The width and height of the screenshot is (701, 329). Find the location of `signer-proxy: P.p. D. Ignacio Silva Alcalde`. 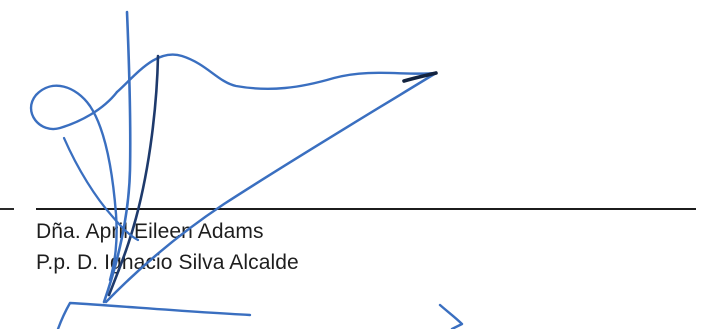

signer-proxy: P.p. D. Ignacio Silva Alcalde is located at coordinates (167, 262).